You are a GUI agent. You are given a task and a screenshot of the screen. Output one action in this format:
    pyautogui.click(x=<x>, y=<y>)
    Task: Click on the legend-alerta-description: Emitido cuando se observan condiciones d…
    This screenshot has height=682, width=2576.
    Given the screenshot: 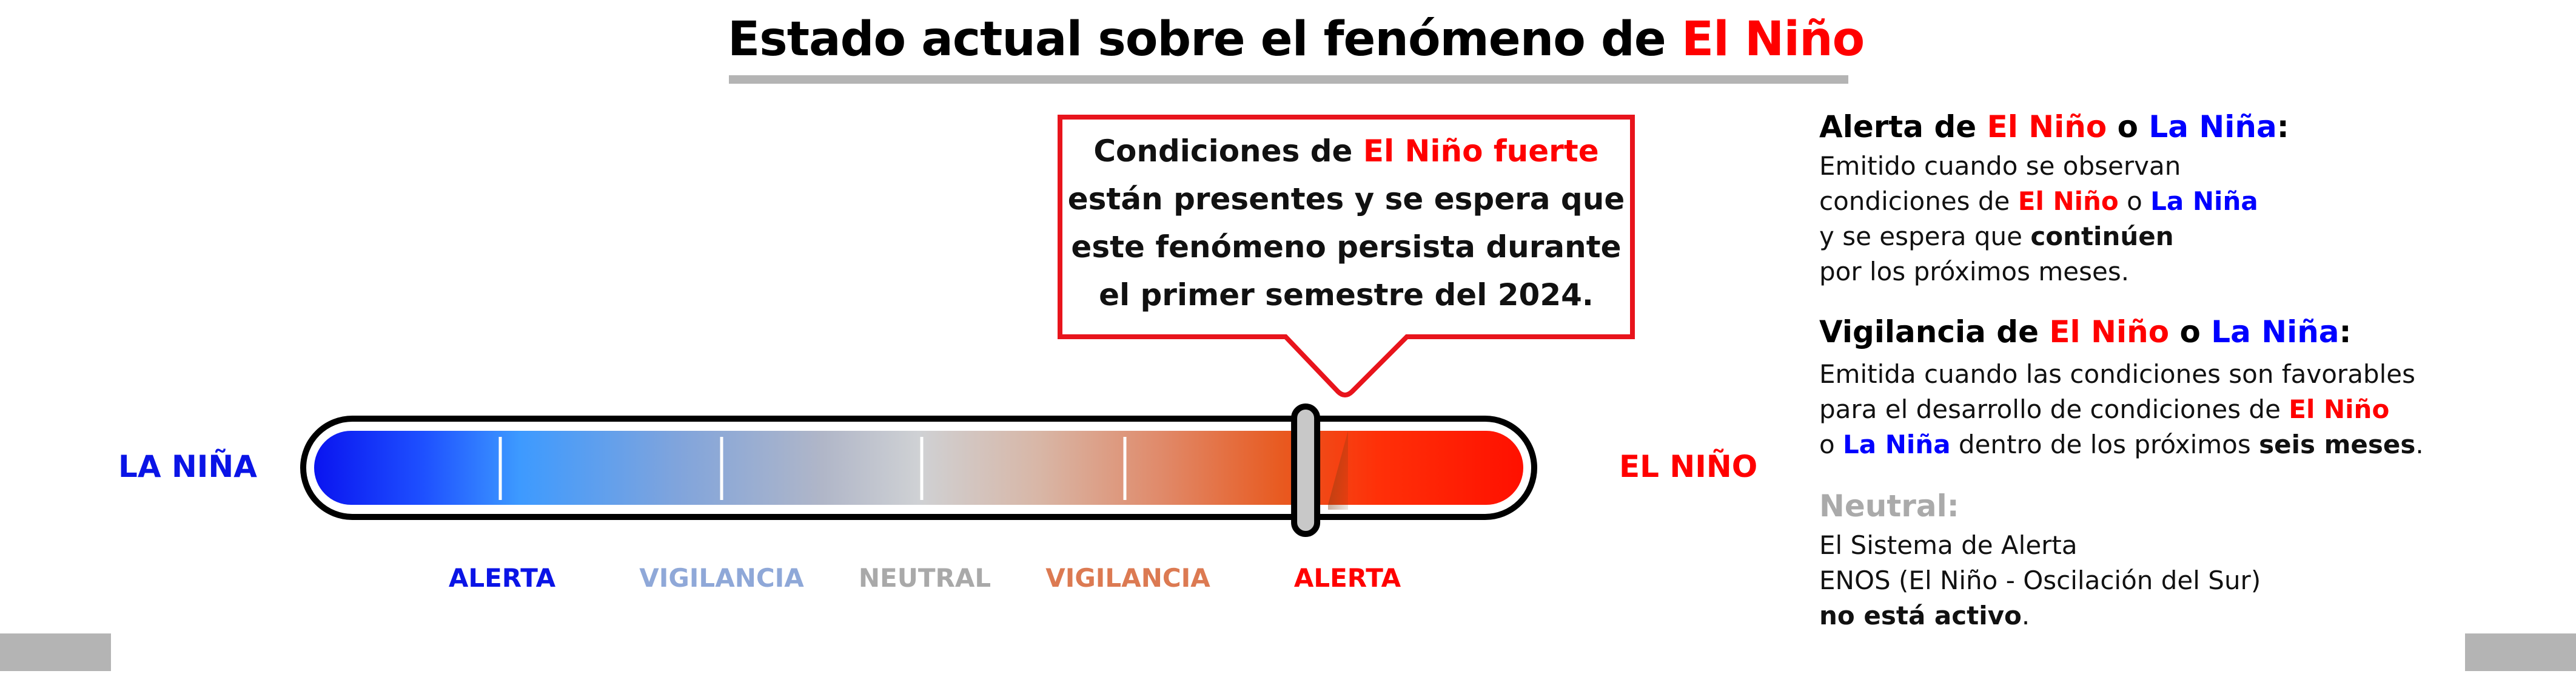 What is the action you would take?
    pyautogui.click(x=2038, y=218)
    